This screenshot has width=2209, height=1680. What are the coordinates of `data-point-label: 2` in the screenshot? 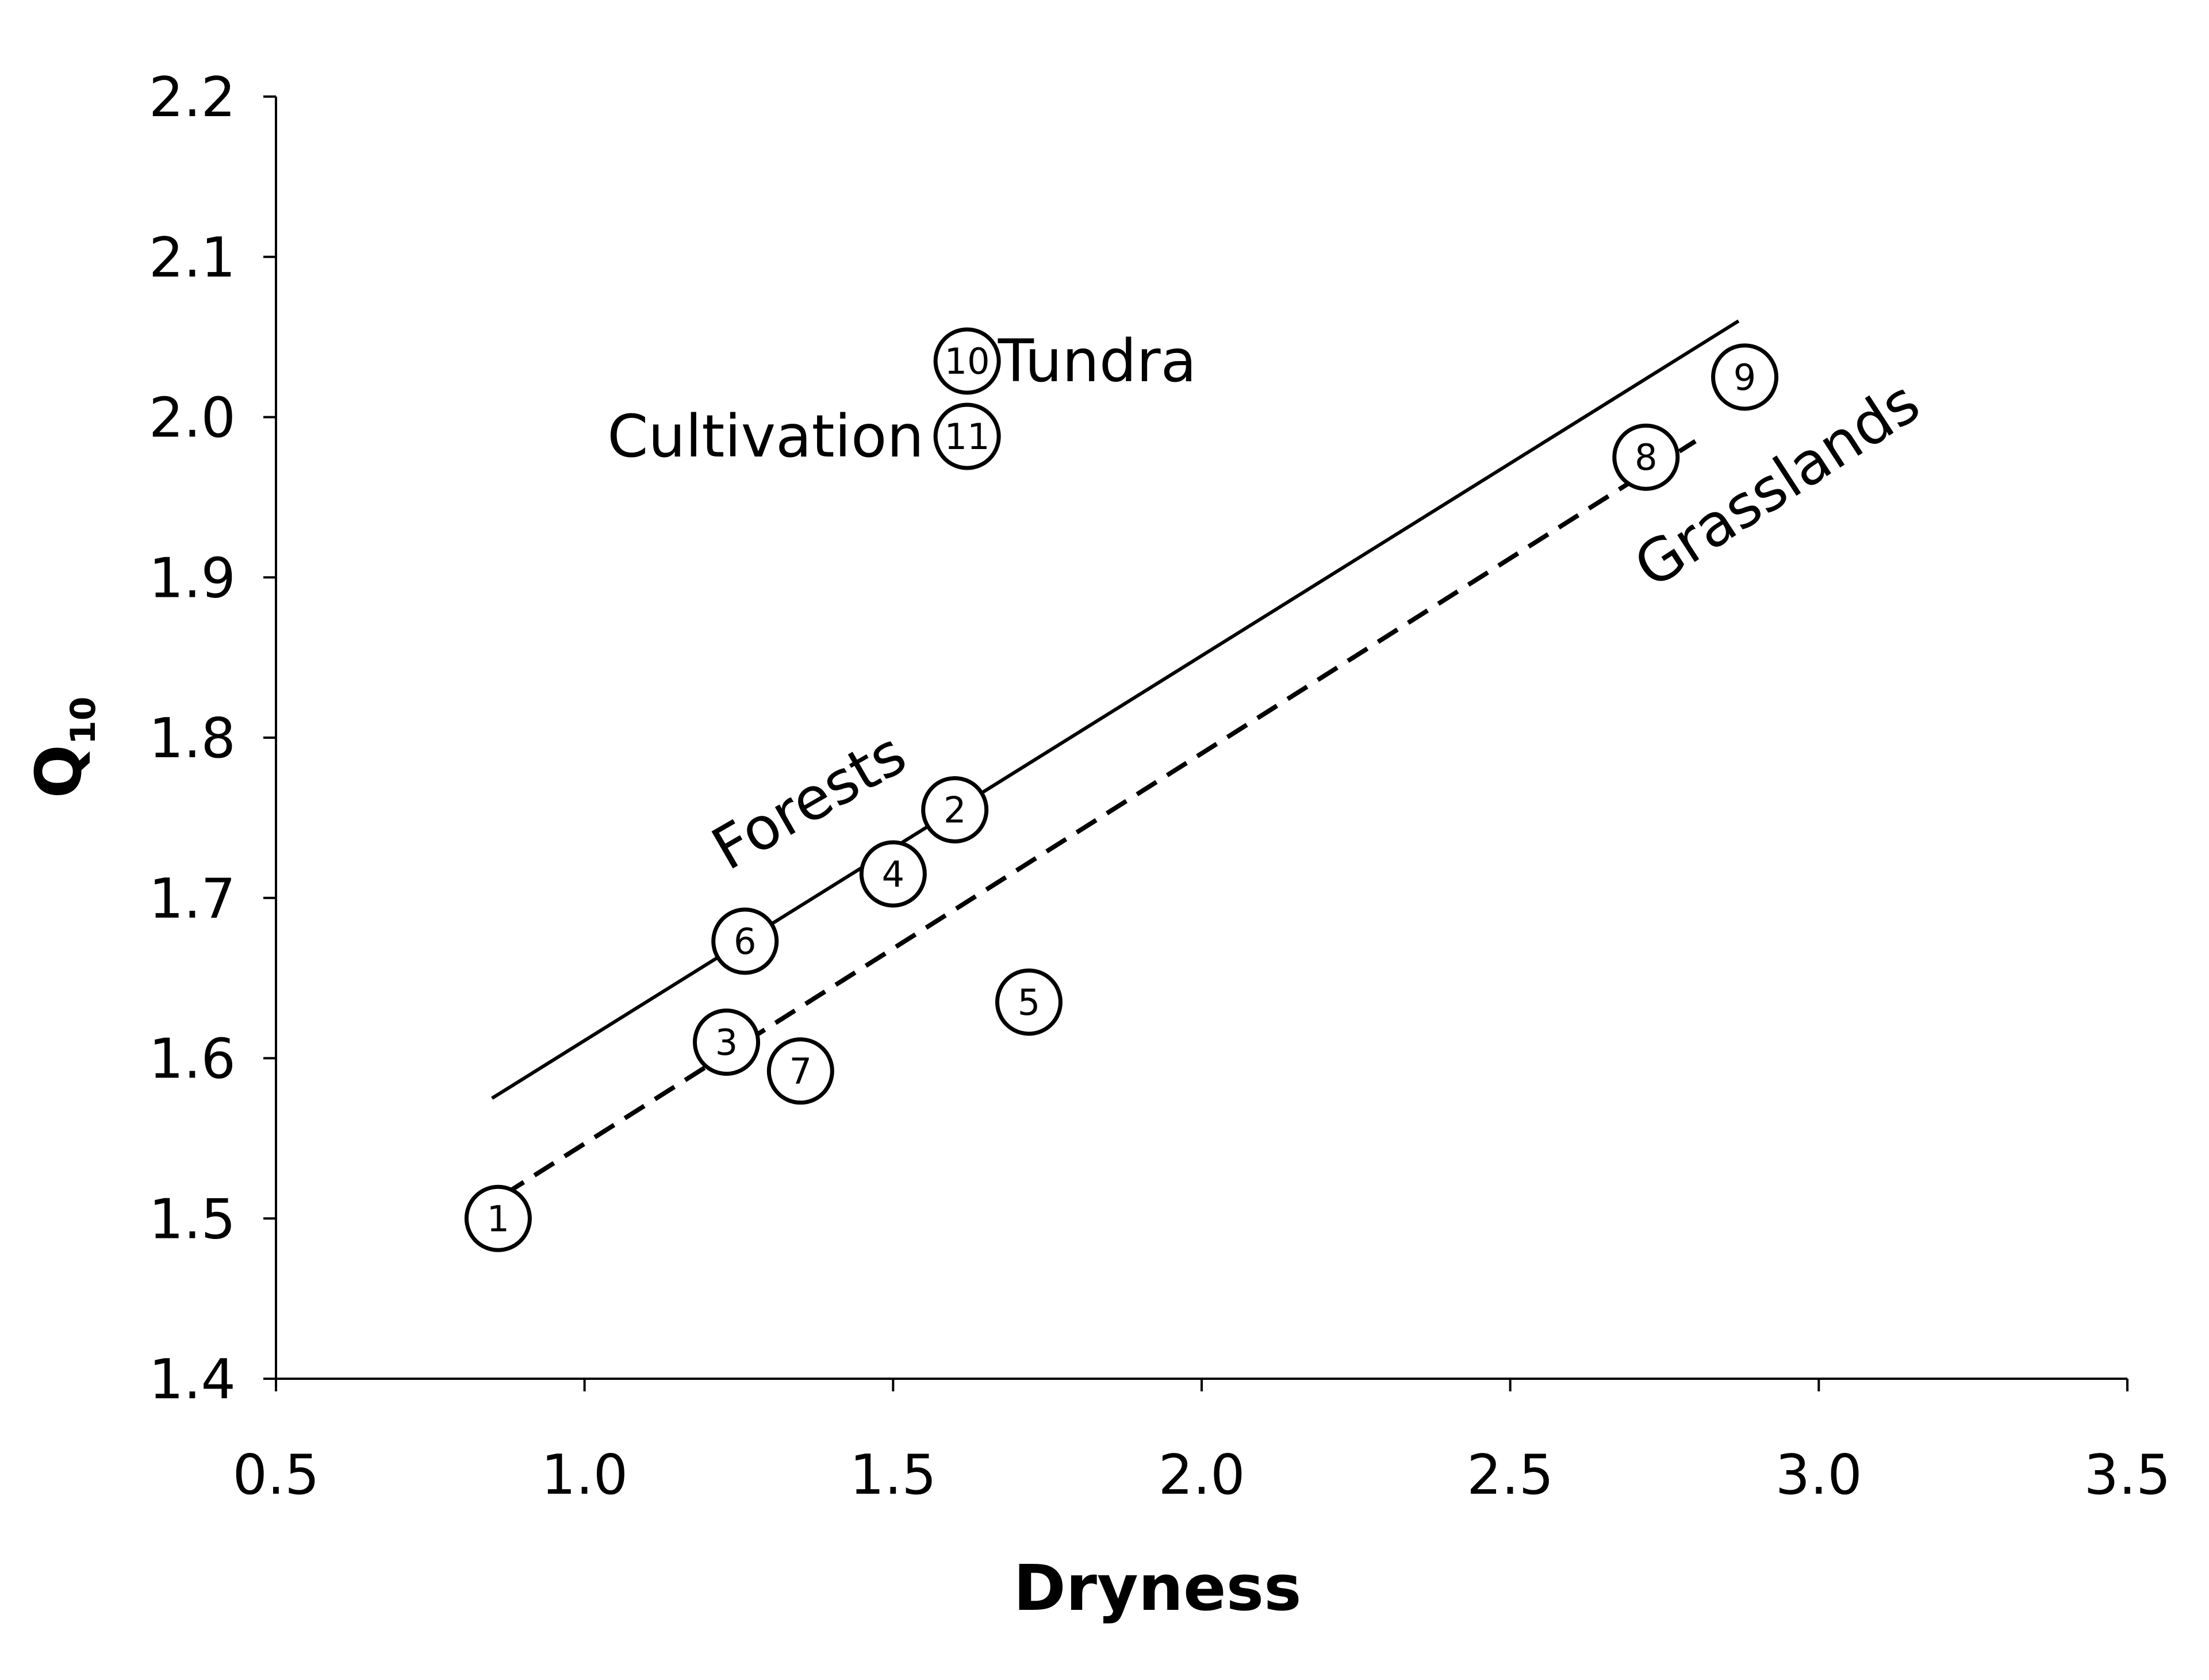 It's located at (955, 810).